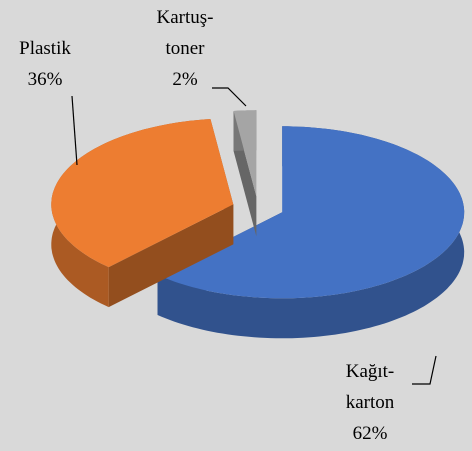  Describe the element at coordinates (185, 79) in the screenshot. I see `value-label: 2%` at that location.